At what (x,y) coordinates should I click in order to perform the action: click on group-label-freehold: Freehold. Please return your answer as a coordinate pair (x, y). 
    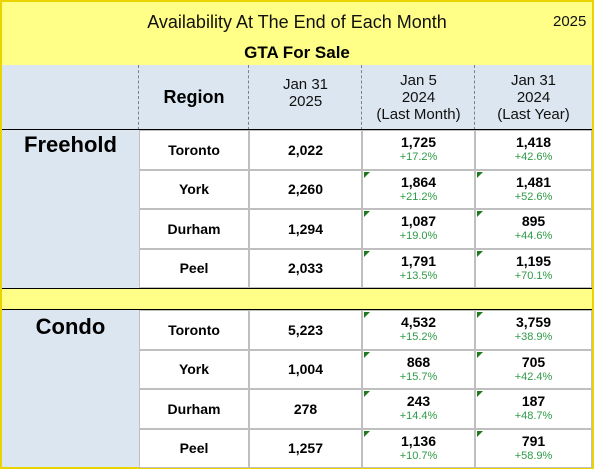
    Looking at the image, I should click on (70, 144).